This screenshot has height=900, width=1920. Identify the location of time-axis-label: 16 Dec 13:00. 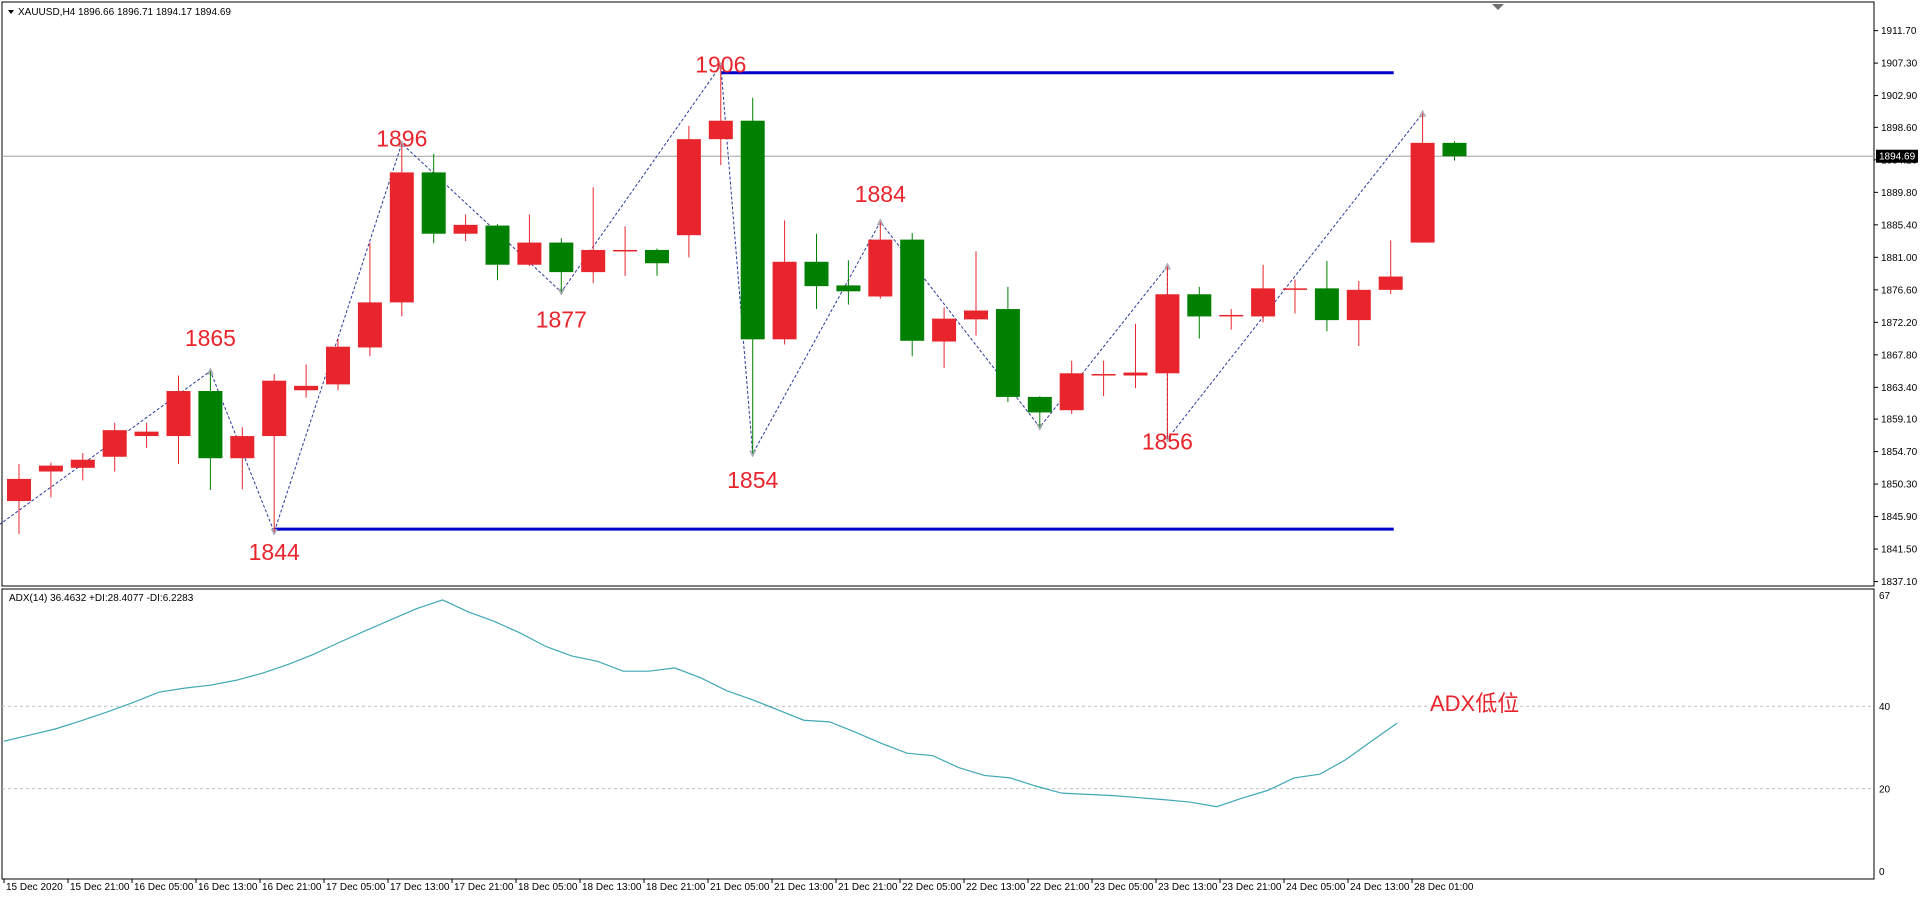
(228, 887).